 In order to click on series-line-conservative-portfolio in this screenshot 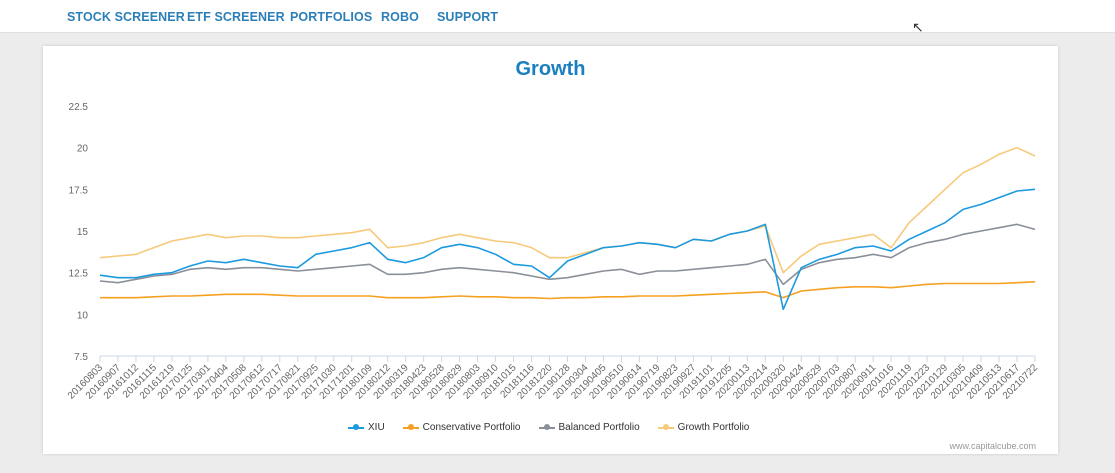, I will do `click(568, 290)`.